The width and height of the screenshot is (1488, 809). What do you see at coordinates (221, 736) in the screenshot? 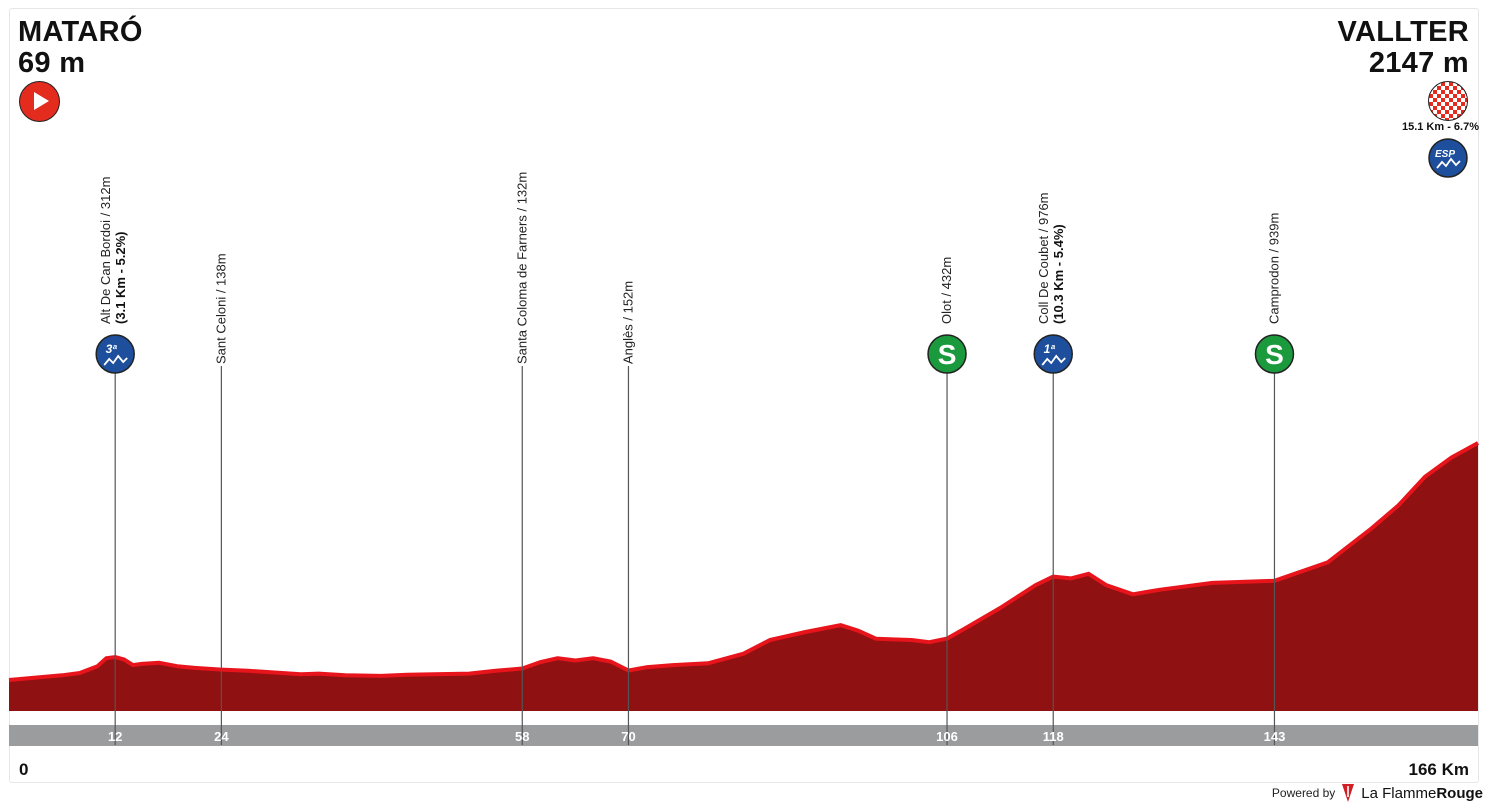
I see `waypoint-km-label: 24` at bounding box center [221, 736].